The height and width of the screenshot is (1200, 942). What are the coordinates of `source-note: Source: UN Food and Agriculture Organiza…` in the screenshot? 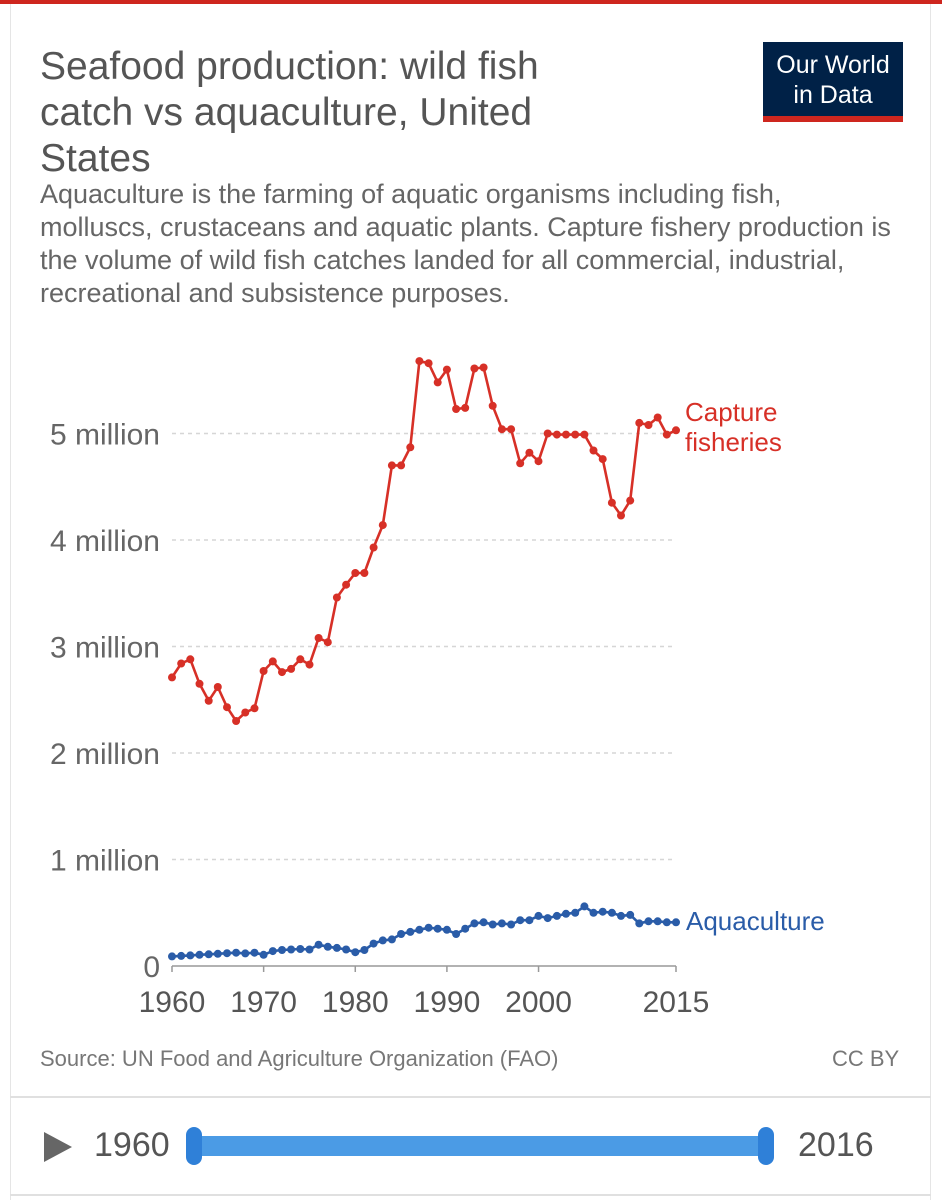 It's located at (299, 1058).